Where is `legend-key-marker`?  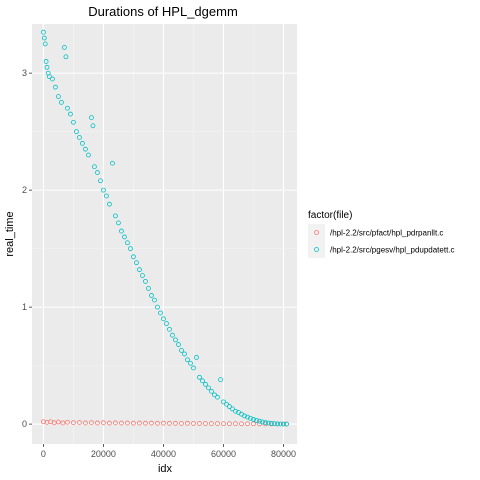
legend-key-marker is located at coordinates (316, 249).